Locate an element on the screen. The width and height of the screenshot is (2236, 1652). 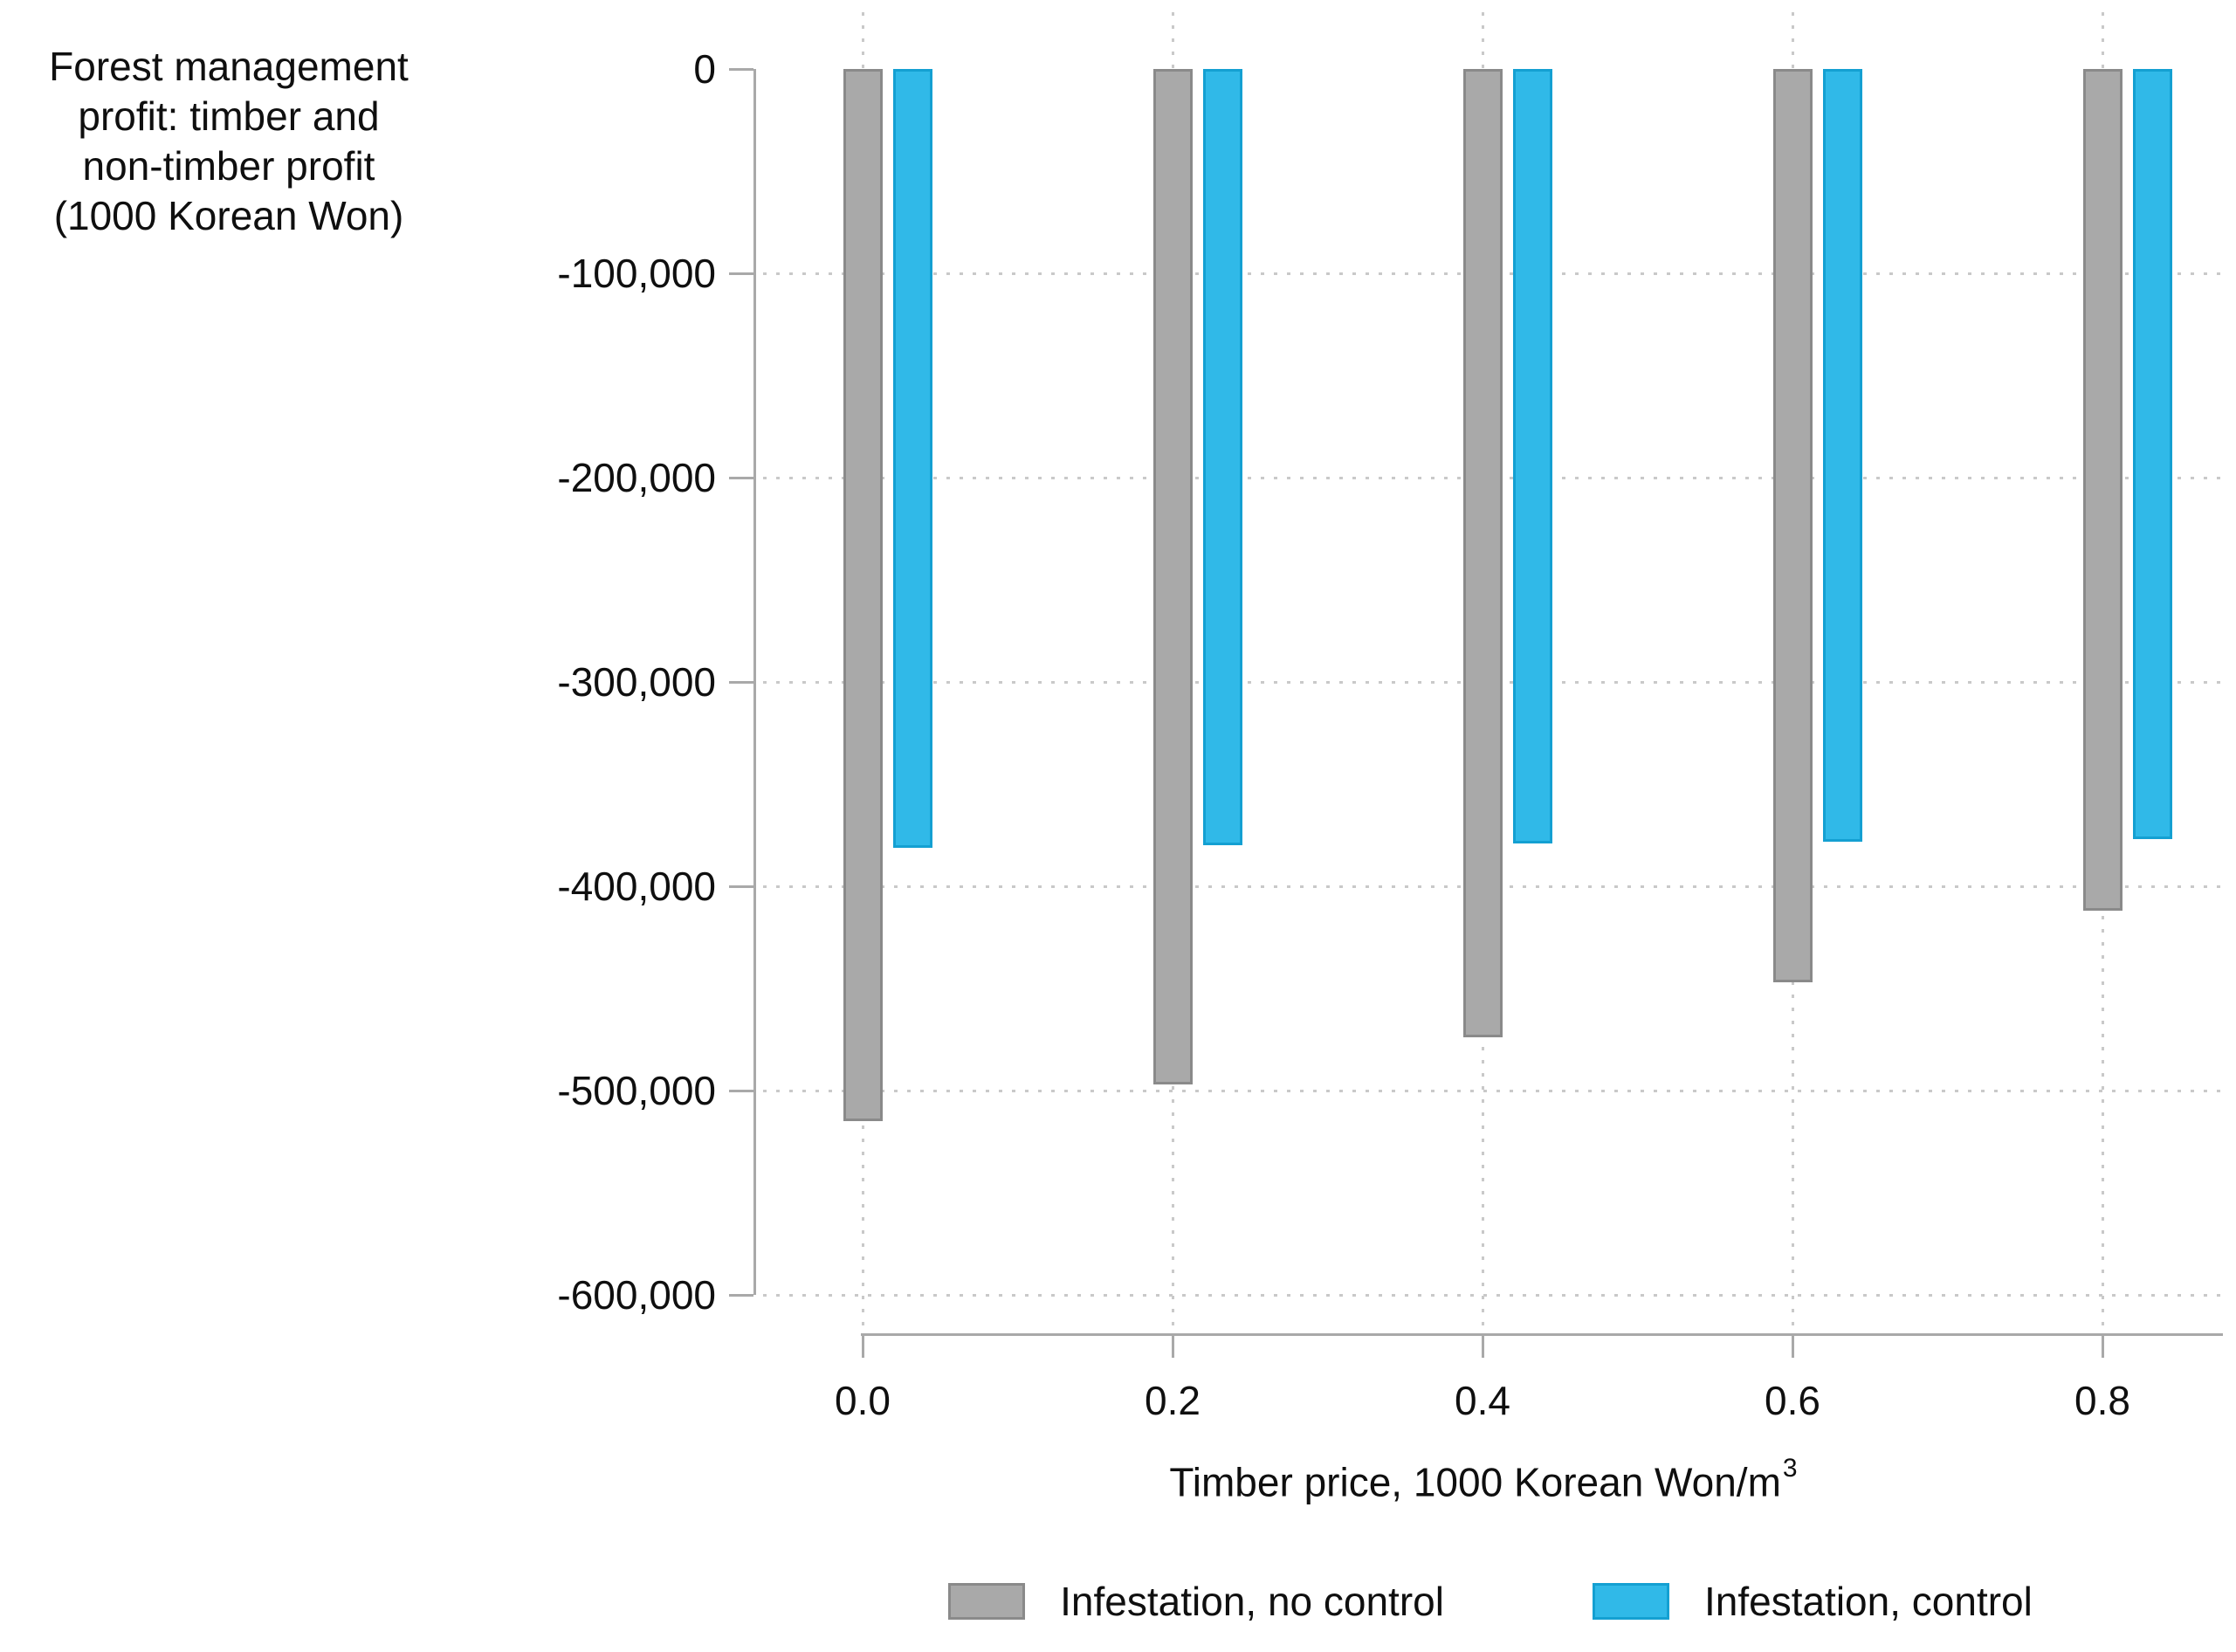
legend-label-control: Infestation, control is located at coordinates (1868, 1601).